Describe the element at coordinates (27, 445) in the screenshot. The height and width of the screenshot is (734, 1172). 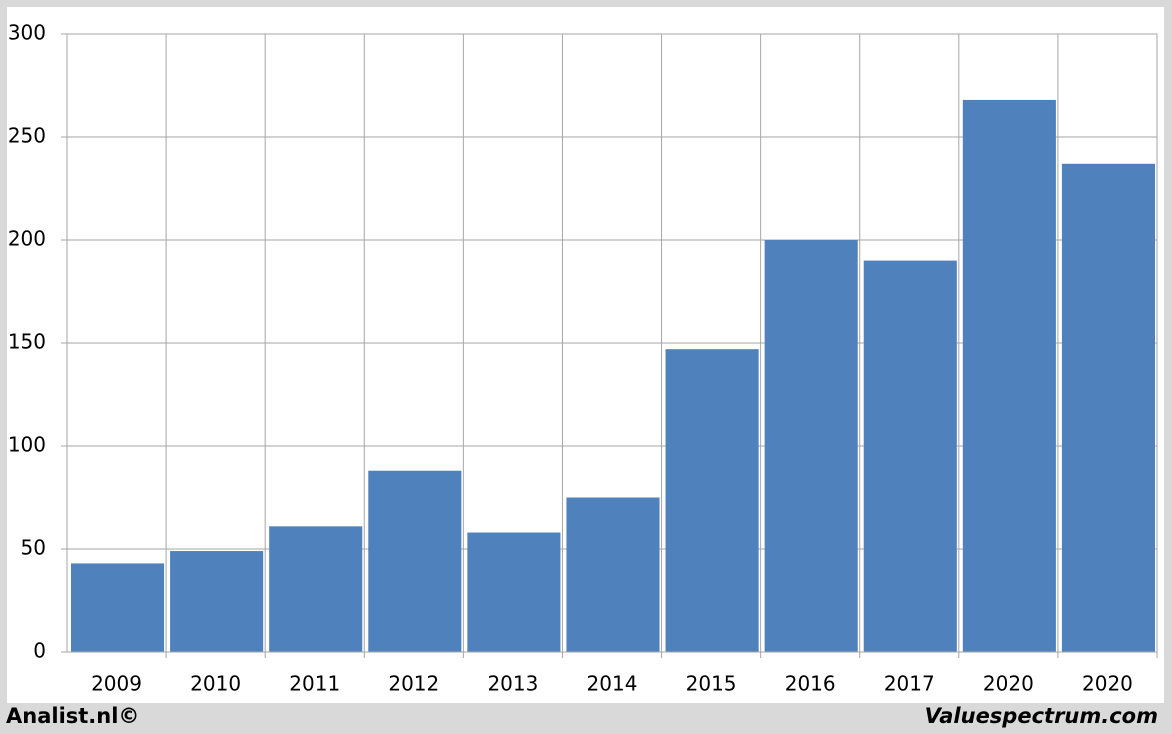
I see `y-tick-label: 100` at that location.